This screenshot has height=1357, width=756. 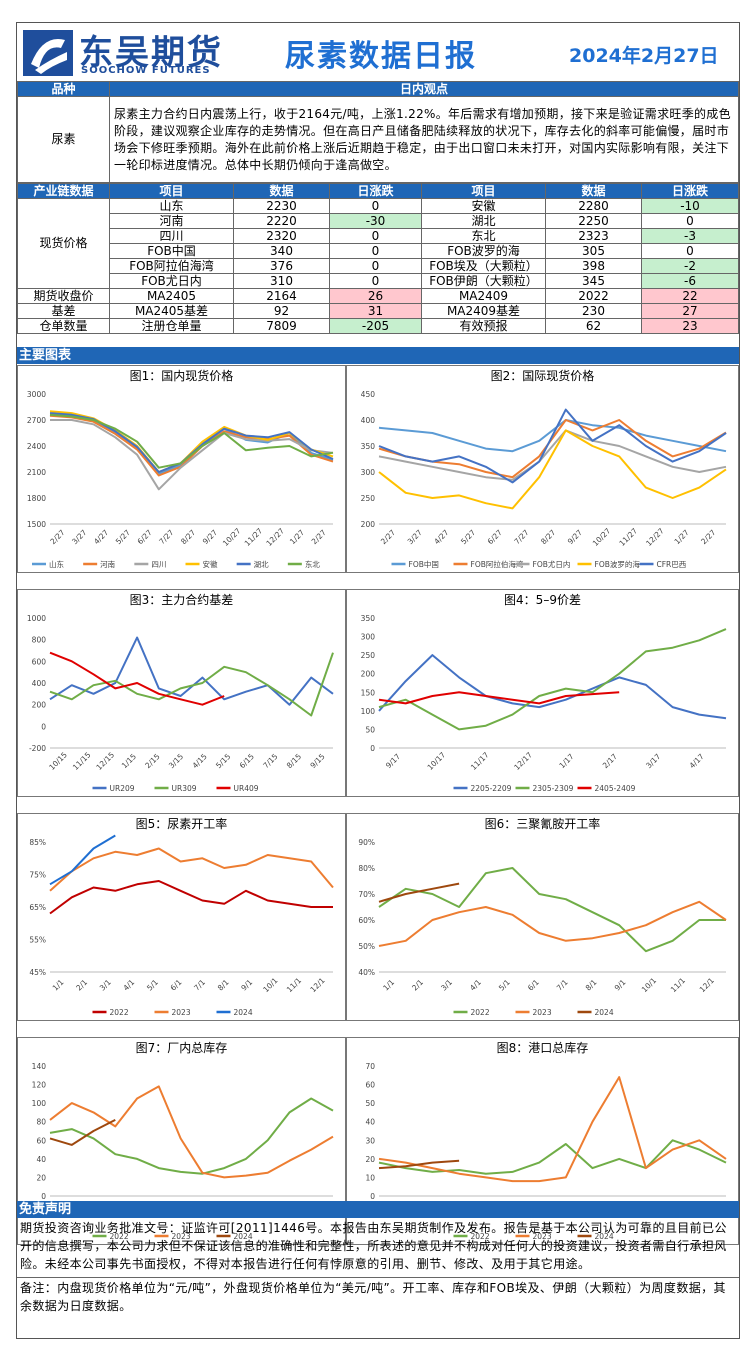 I want to click on change-cell: -10, so click(x=690, y=206).